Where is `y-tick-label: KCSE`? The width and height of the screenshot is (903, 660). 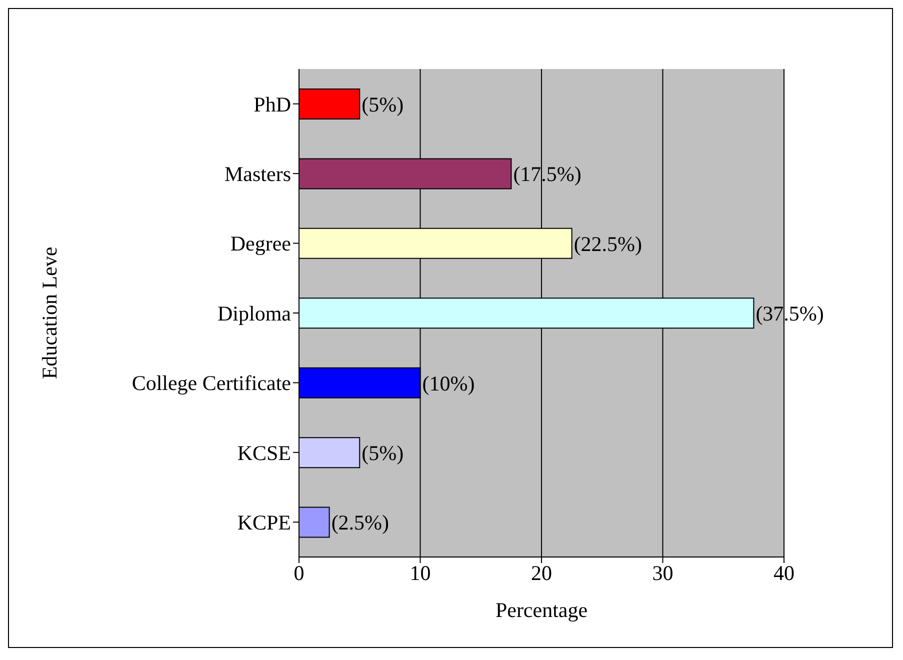 y-tick-label: KCSE is located at coordinates (264, 452).